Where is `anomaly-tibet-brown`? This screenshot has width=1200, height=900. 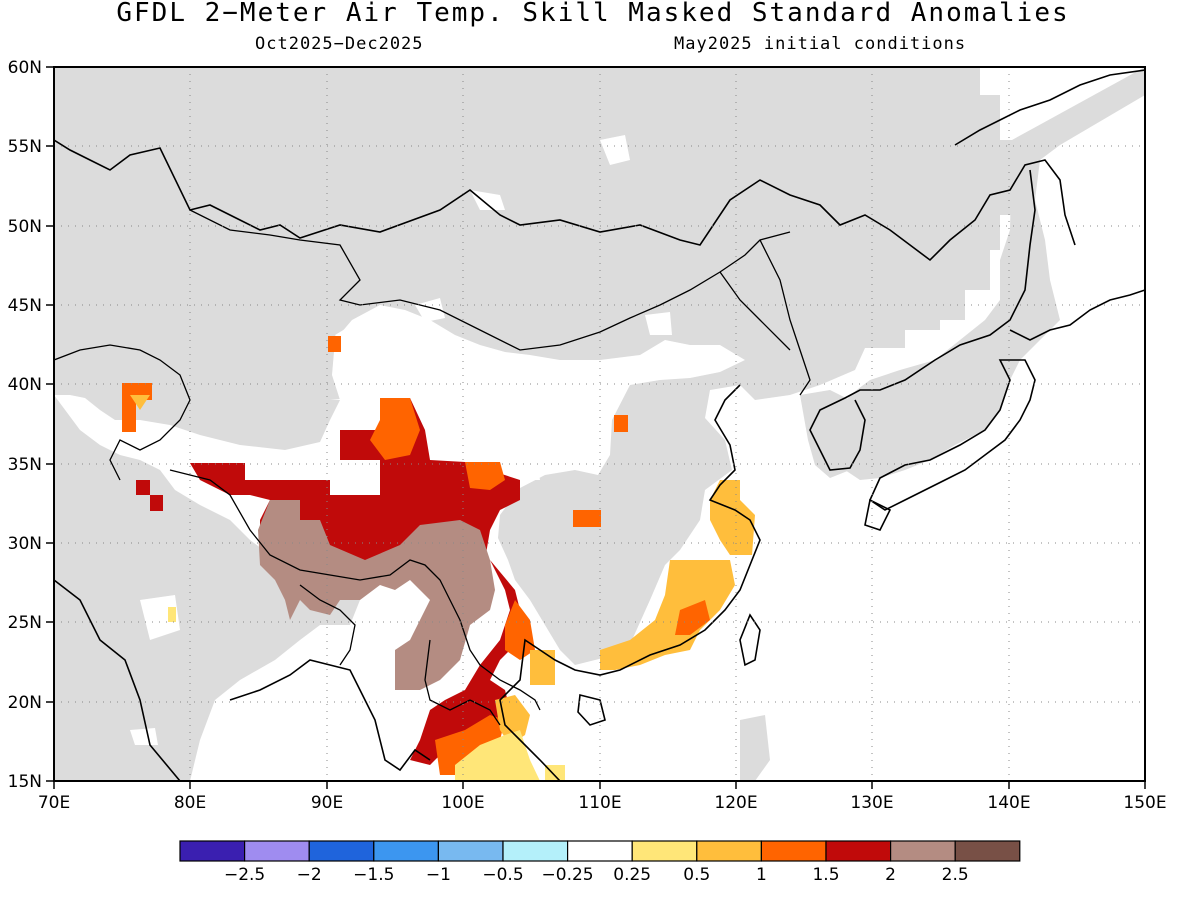
anomaly-tibet-brown is located at coordinates (376, 595).